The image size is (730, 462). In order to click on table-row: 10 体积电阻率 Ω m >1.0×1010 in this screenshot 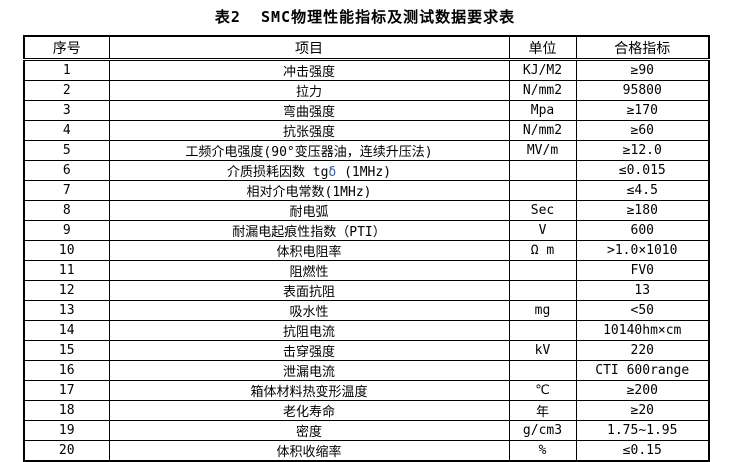, I will do `click(366, 250)`.